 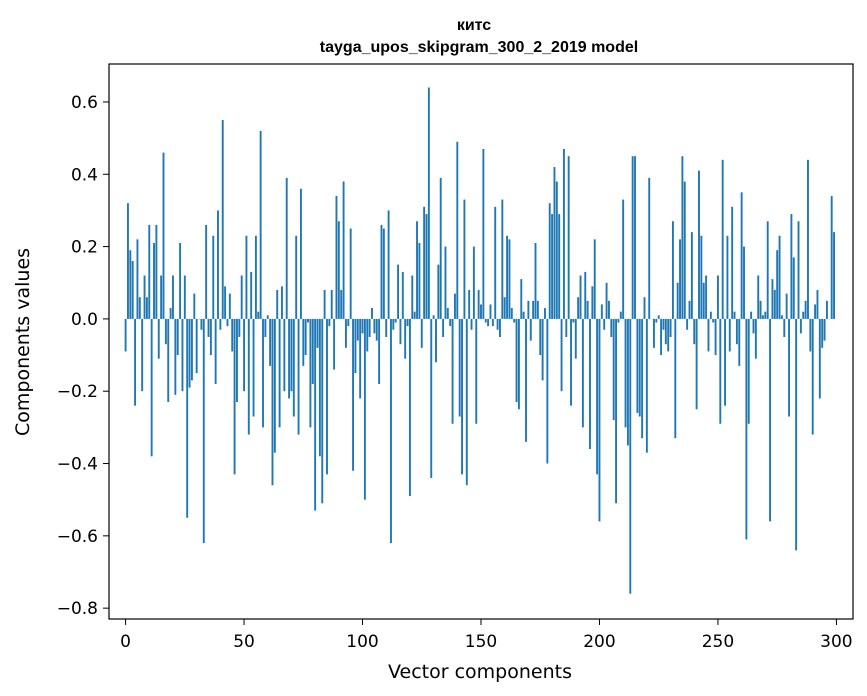 I want to click on x-tick-label: 300, so click(x=836, y=642).